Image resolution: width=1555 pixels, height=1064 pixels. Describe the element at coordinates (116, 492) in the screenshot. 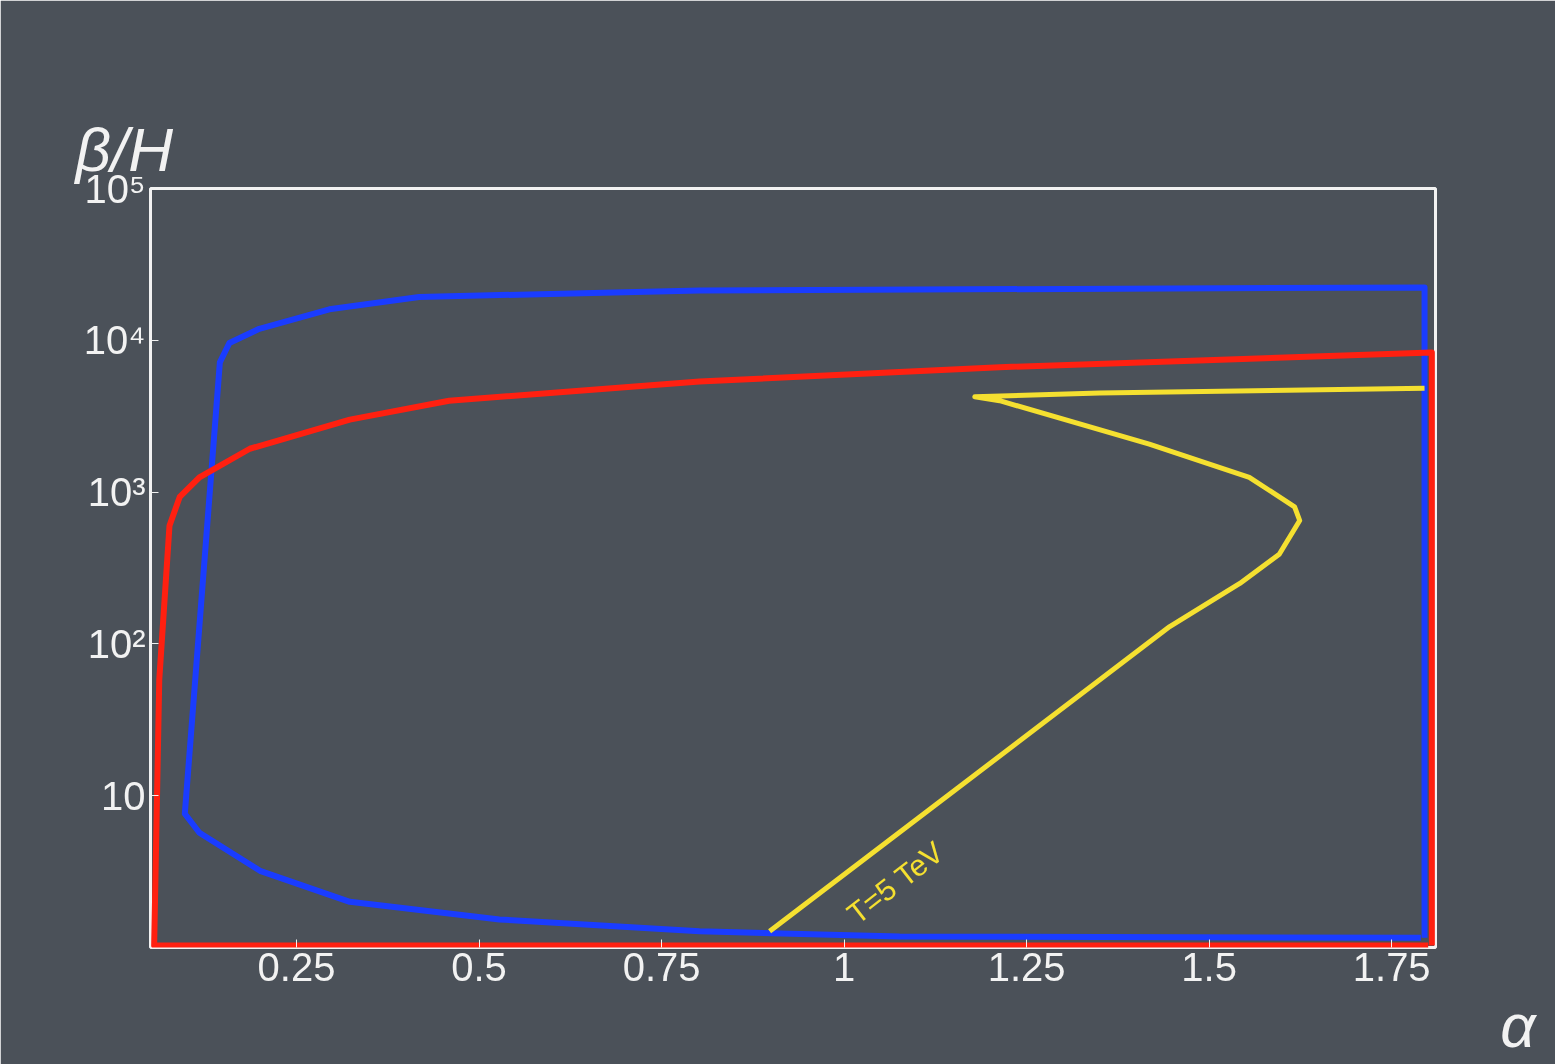

I see `y-tick-label: 10³` at that location.